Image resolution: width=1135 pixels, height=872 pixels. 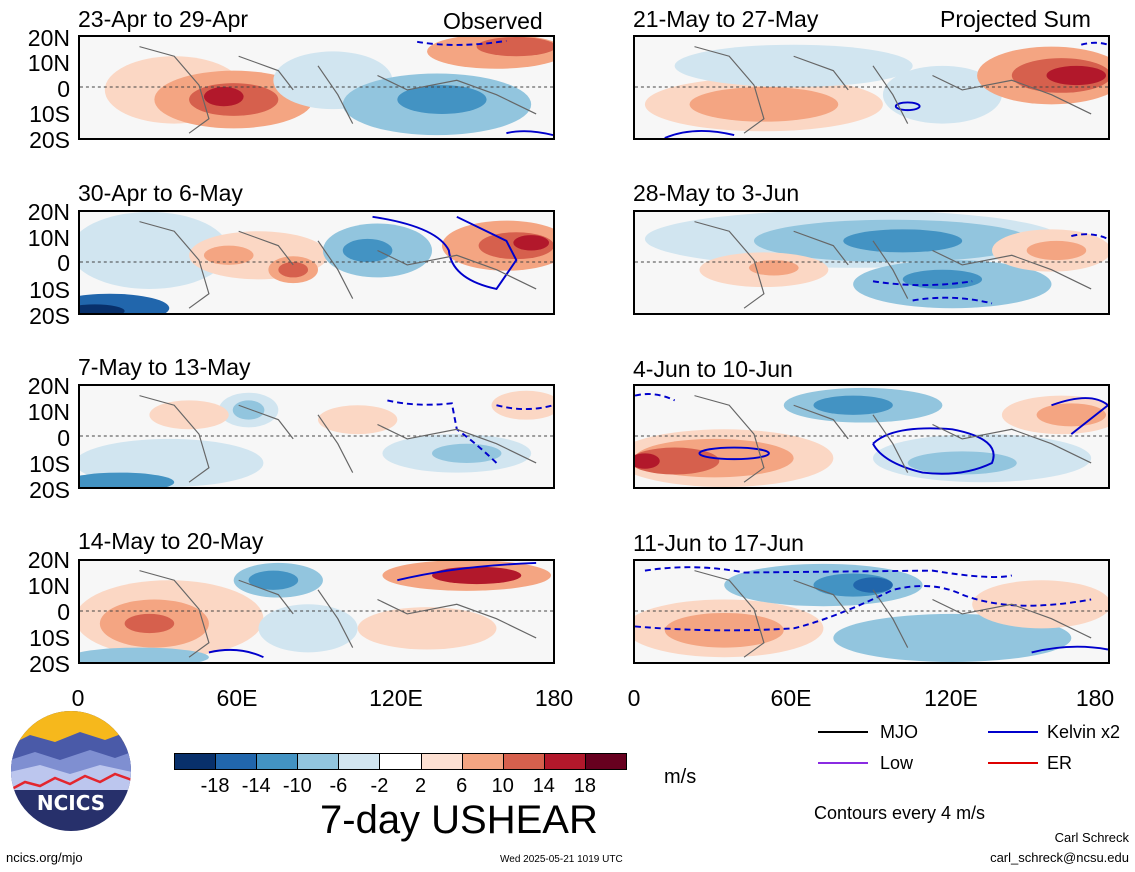 What do you see at coordinates (543, 786) in the screenshot?
I see `colorbar-tick: 14` at bounding box center [543, 786].